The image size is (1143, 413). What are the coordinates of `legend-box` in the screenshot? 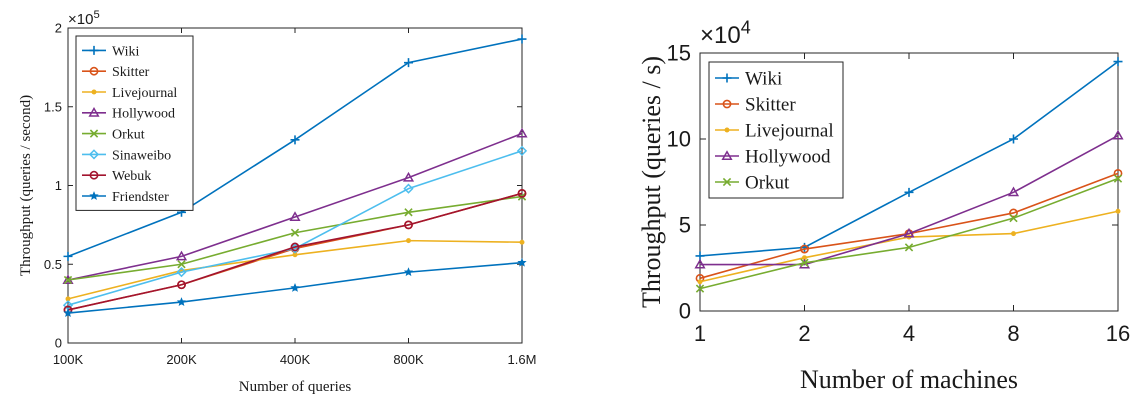 It's located at (134, 123).